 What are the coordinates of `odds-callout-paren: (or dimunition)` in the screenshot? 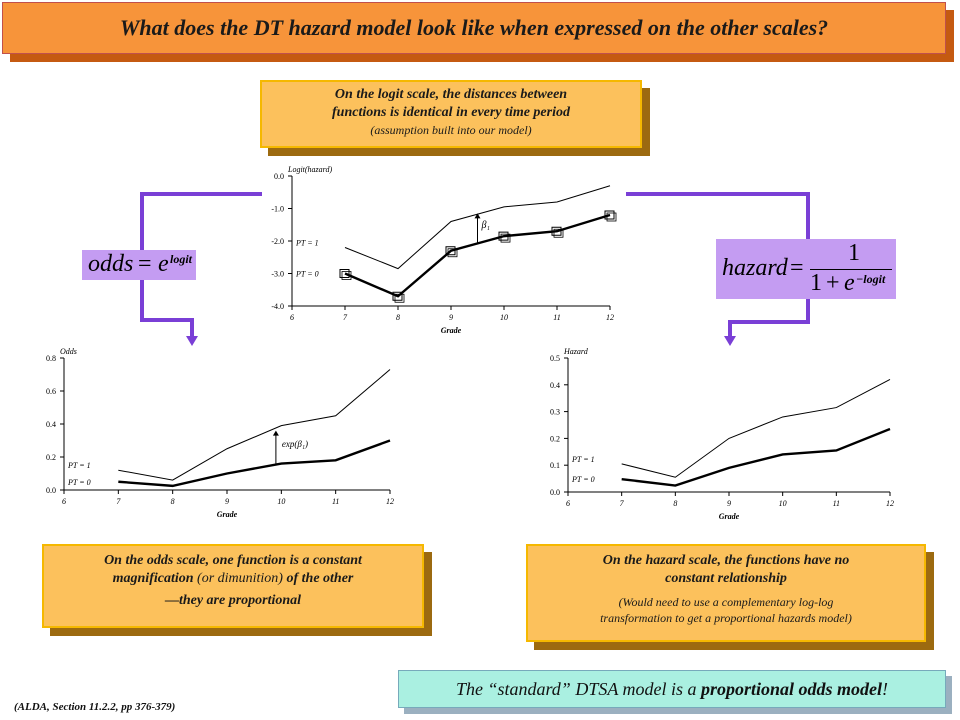 It's located at (240, 578).